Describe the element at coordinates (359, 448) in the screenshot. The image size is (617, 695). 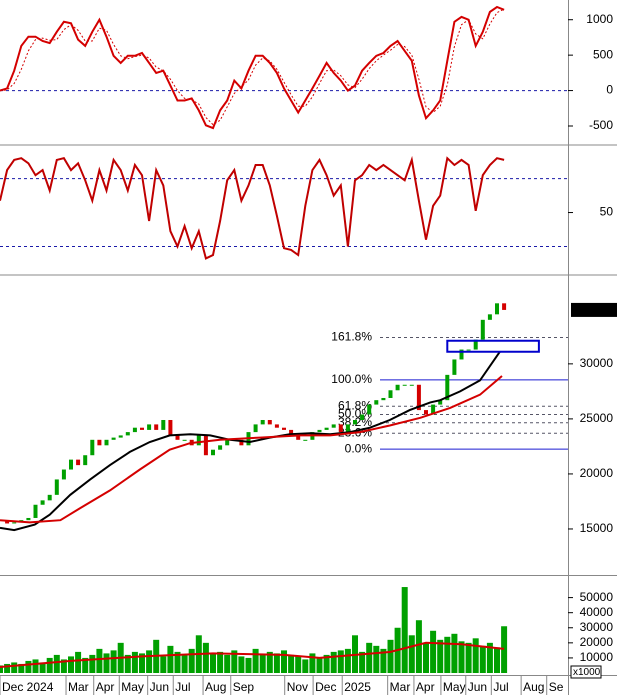
I see `fib-label: 0.0%` at that location.